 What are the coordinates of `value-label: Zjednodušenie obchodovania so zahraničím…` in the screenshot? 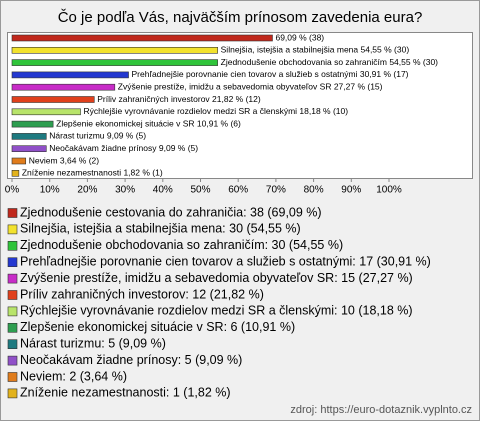 It's located at (330, 62).